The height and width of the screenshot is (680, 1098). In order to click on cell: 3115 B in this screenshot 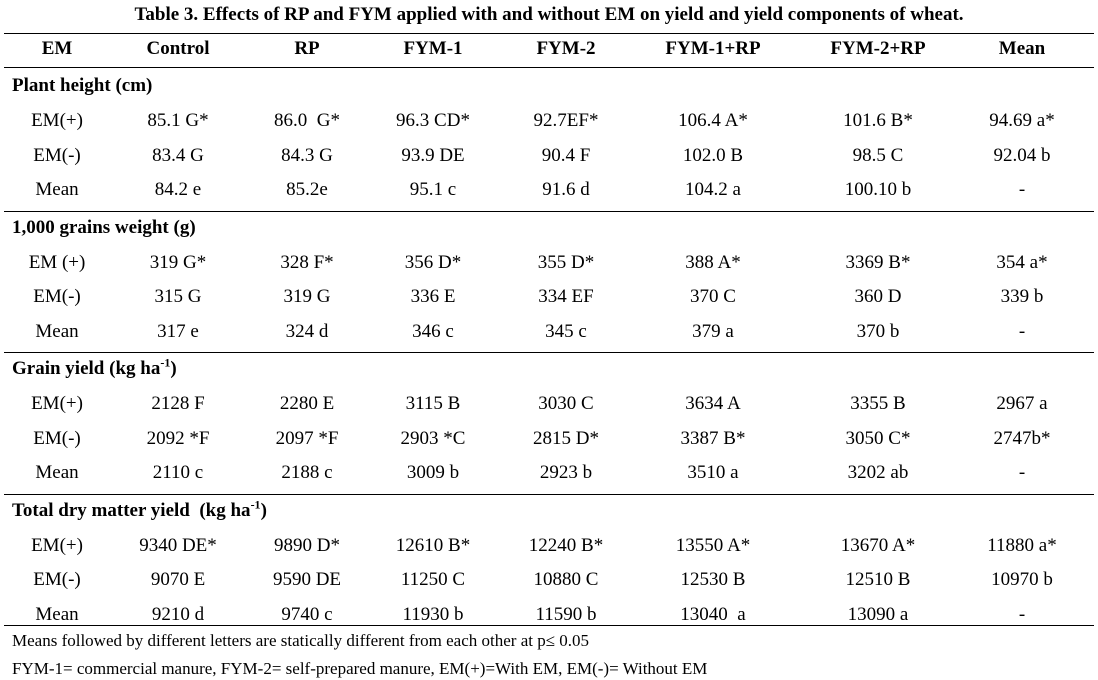, I will do `click(433, 403)`.